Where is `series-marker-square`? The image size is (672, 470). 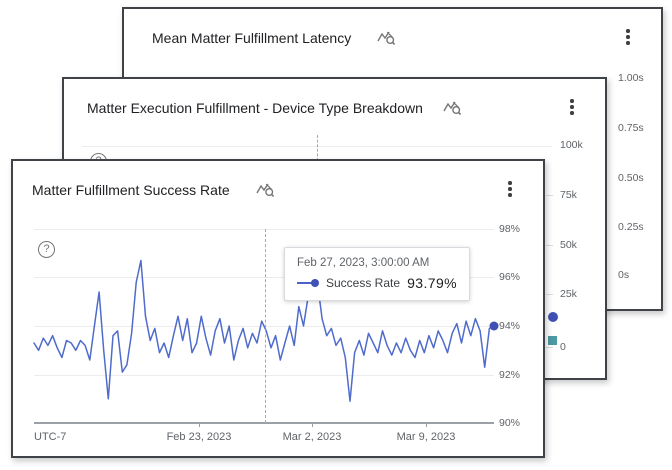 series-marker-square is located at coordinates (552, 340).